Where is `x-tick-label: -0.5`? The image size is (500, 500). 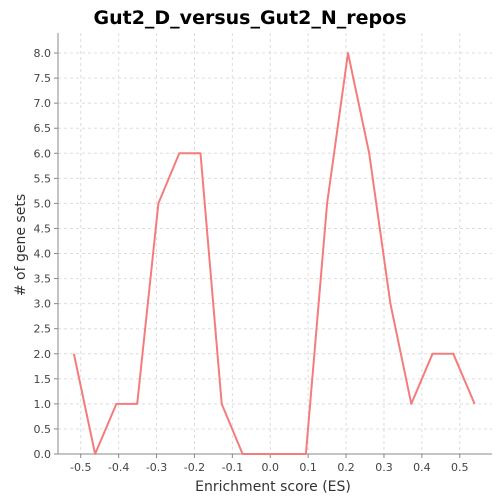
x-tick-label: -0.5 is located at coordinates (80, 467).